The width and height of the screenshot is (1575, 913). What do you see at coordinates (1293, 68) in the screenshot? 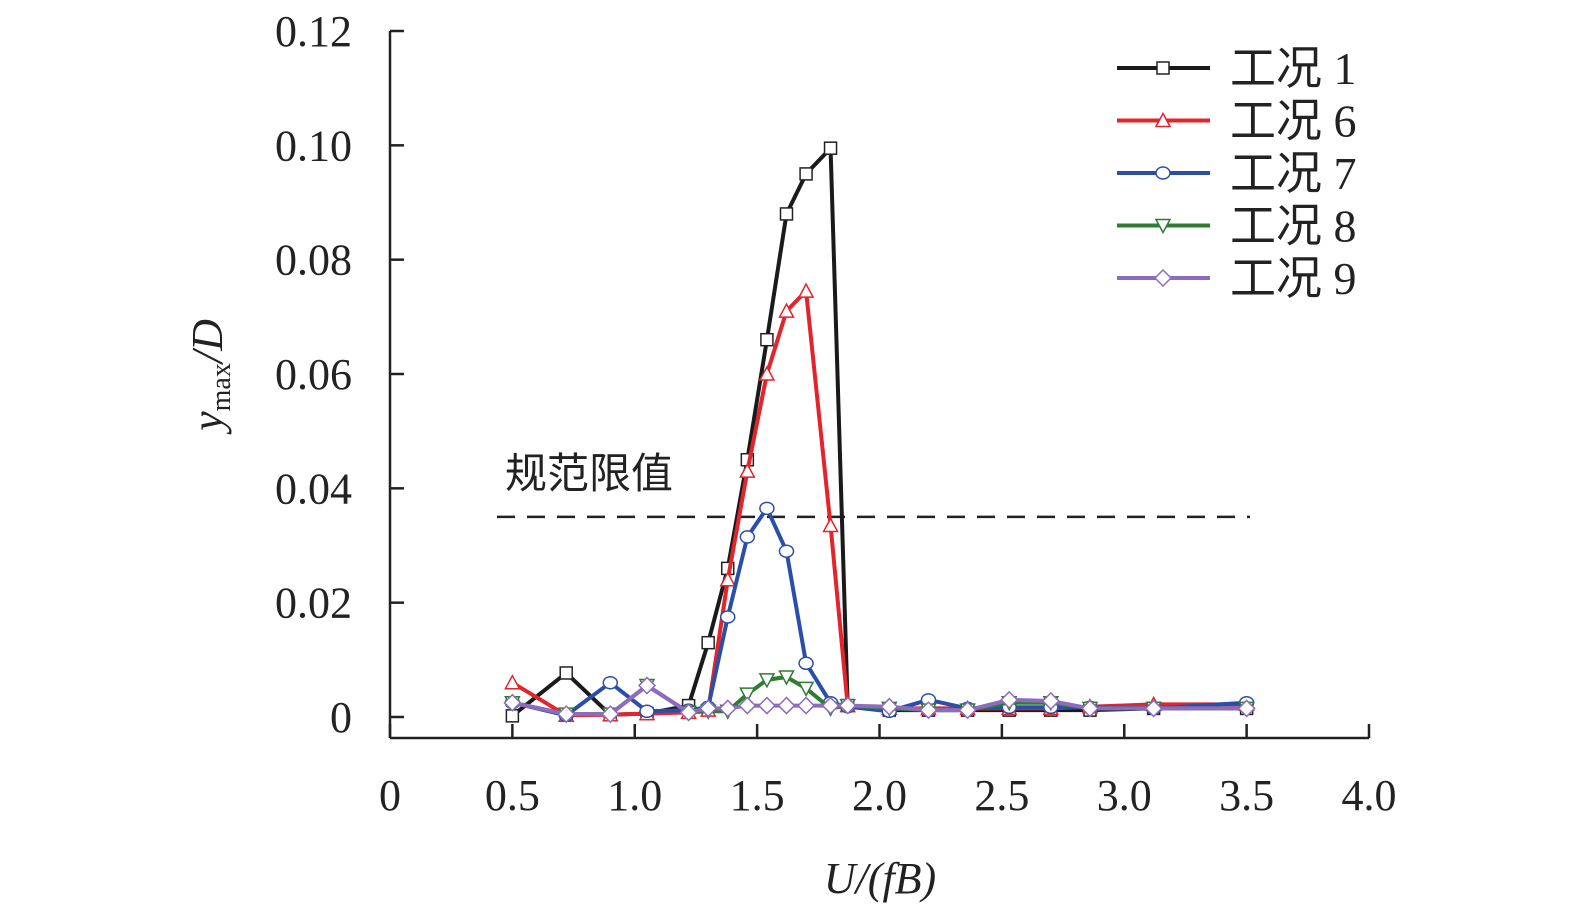
I see `legend-label: 工况 1` at bounding box center [1293, 68].